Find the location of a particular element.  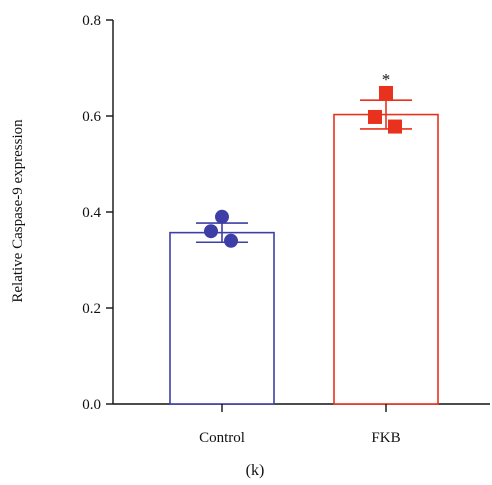

significance-marker: * is located at coordinates (386, 79).